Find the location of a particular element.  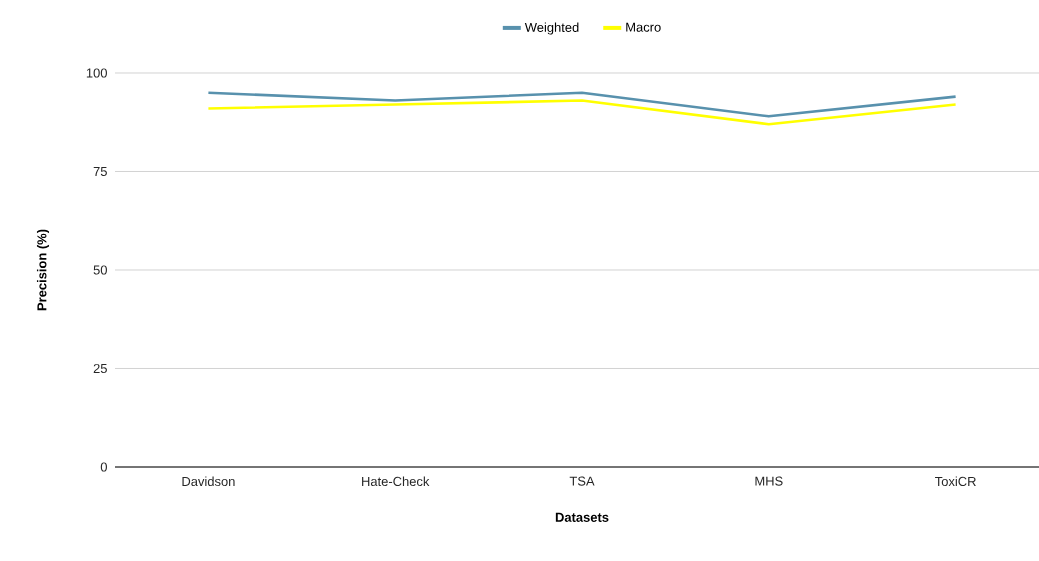

x-tick-label: Hate-Check is located at coordinates (396, 481).